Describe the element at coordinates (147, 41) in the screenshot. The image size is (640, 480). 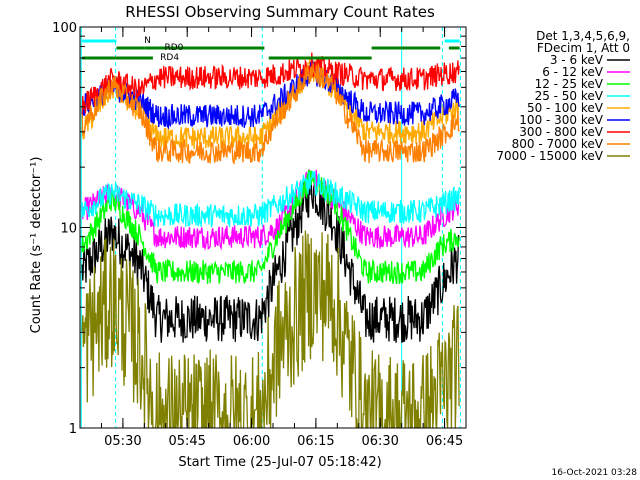
I see `state-bar-label-n: N` at that location.